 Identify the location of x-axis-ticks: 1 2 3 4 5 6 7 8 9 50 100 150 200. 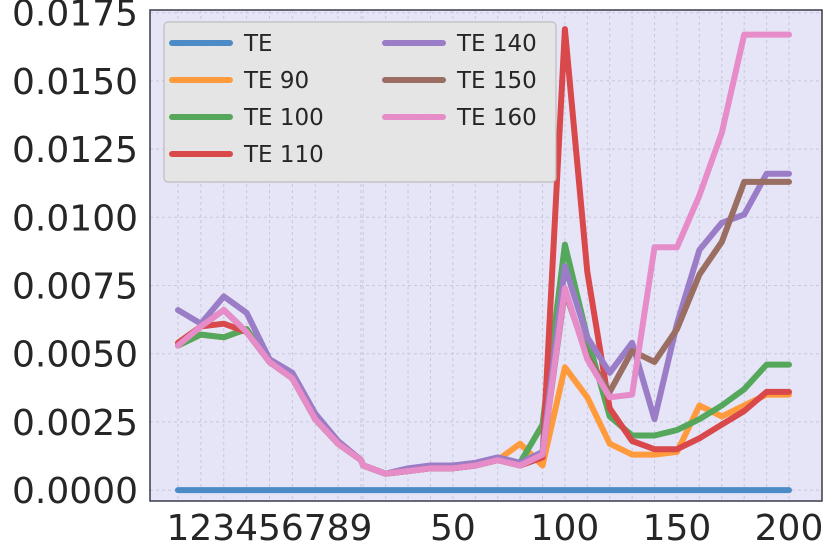
(495, 528).